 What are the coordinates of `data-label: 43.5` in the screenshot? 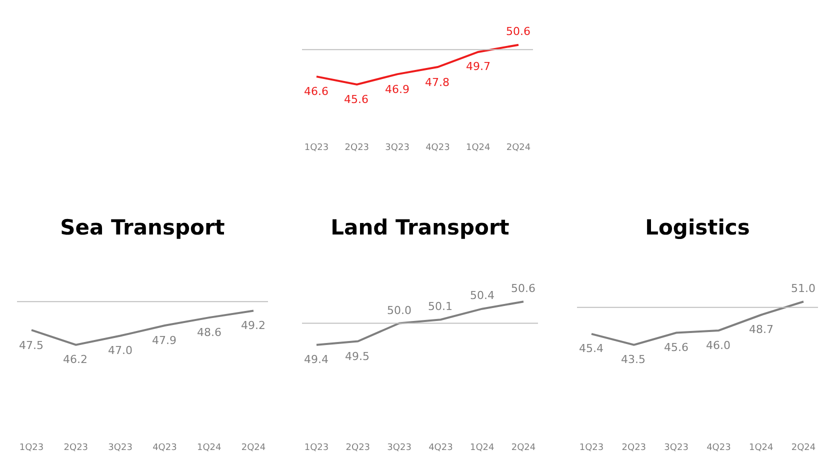 It's located at (633, 359).